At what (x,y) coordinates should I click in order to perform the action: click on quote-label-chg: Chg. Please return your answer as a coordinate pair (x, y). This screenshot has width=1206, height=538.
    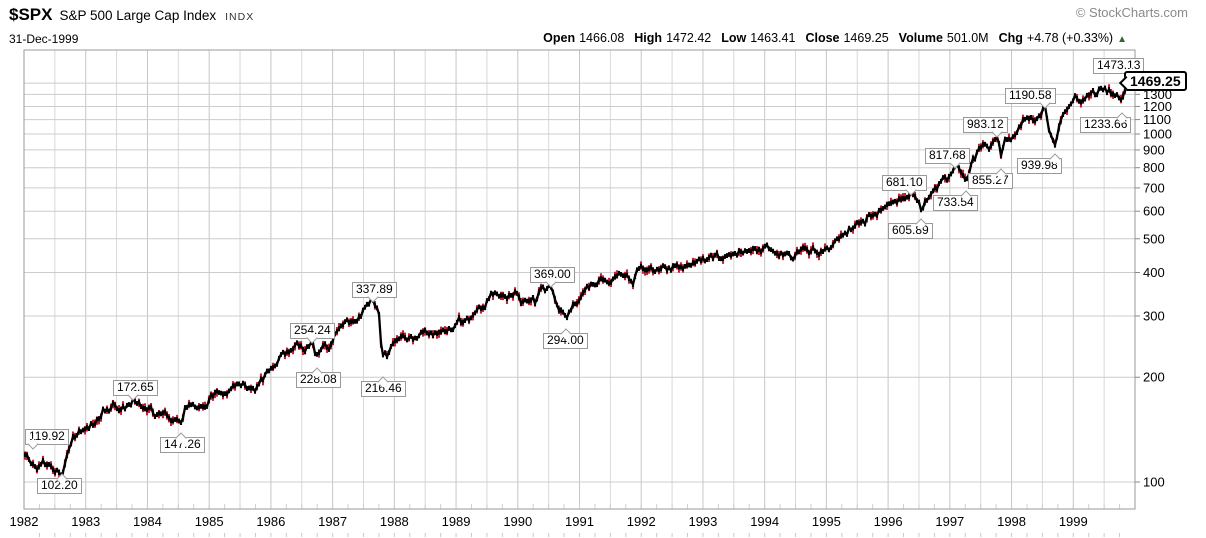
    Looking at the image, I should click on (1010, 38).